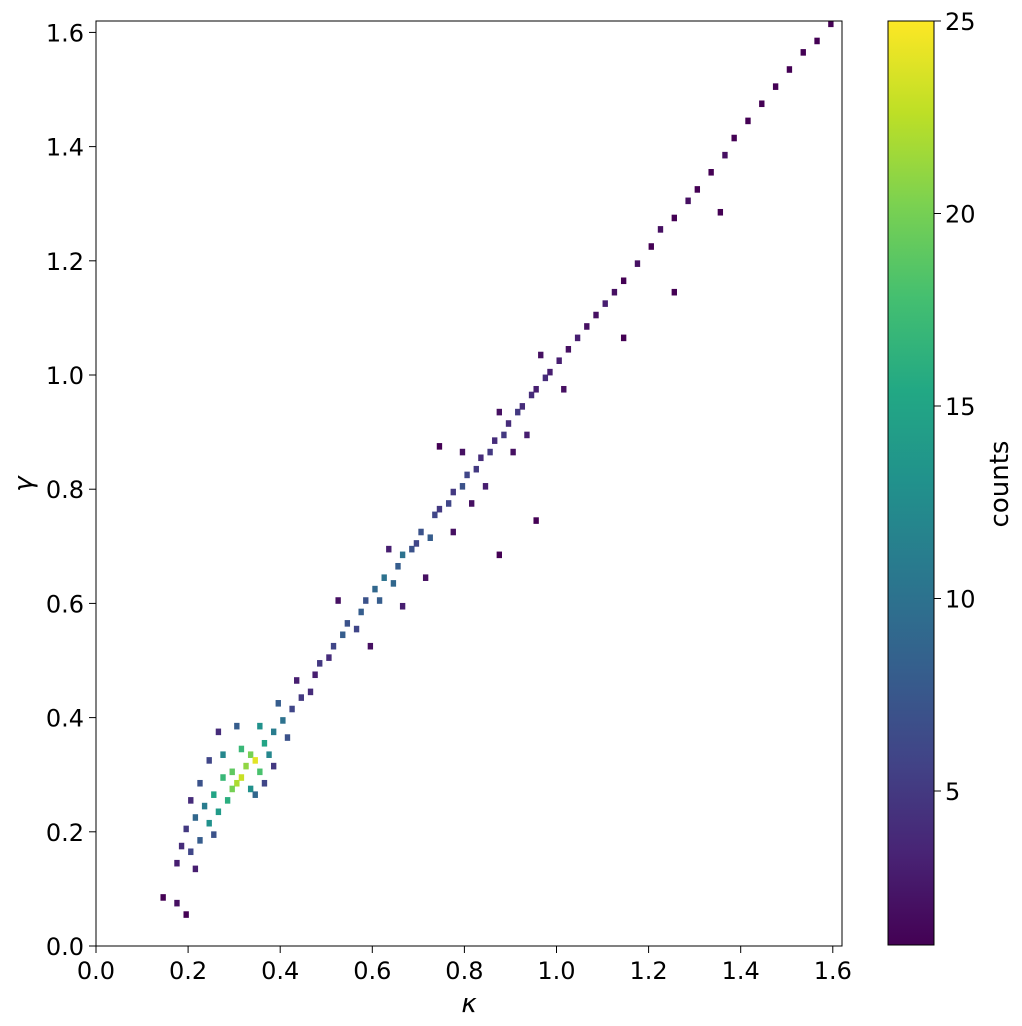  I want to click on y-tick-label: 0.4, so click(65, 719).